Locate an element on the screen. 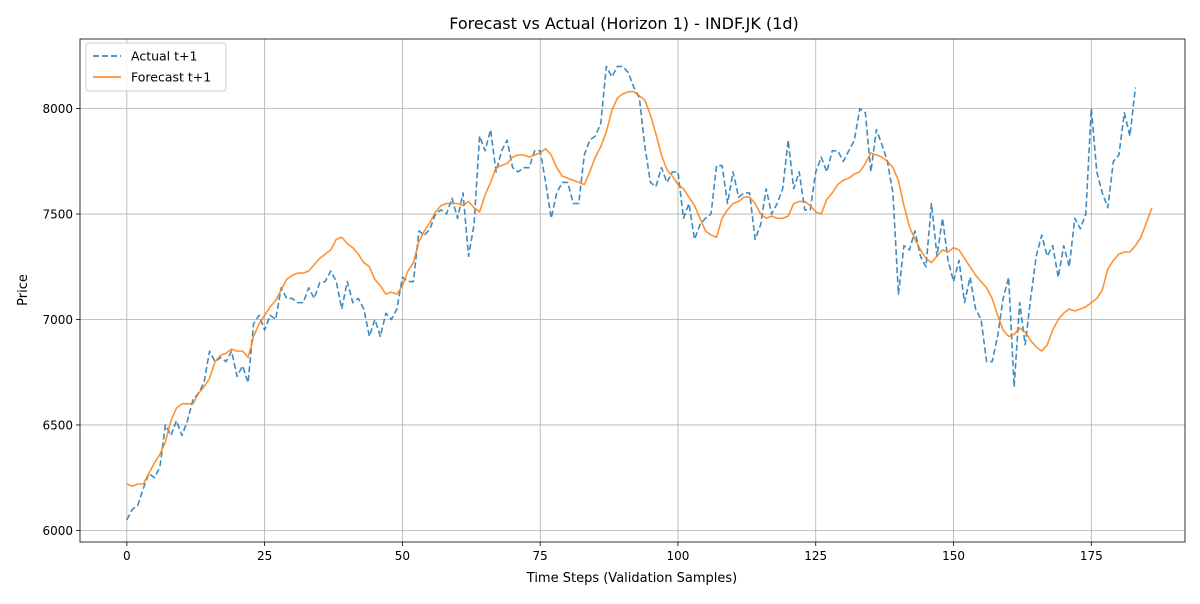  legend-label-actual: Actual t+1 is located at coordinates (164, 56).